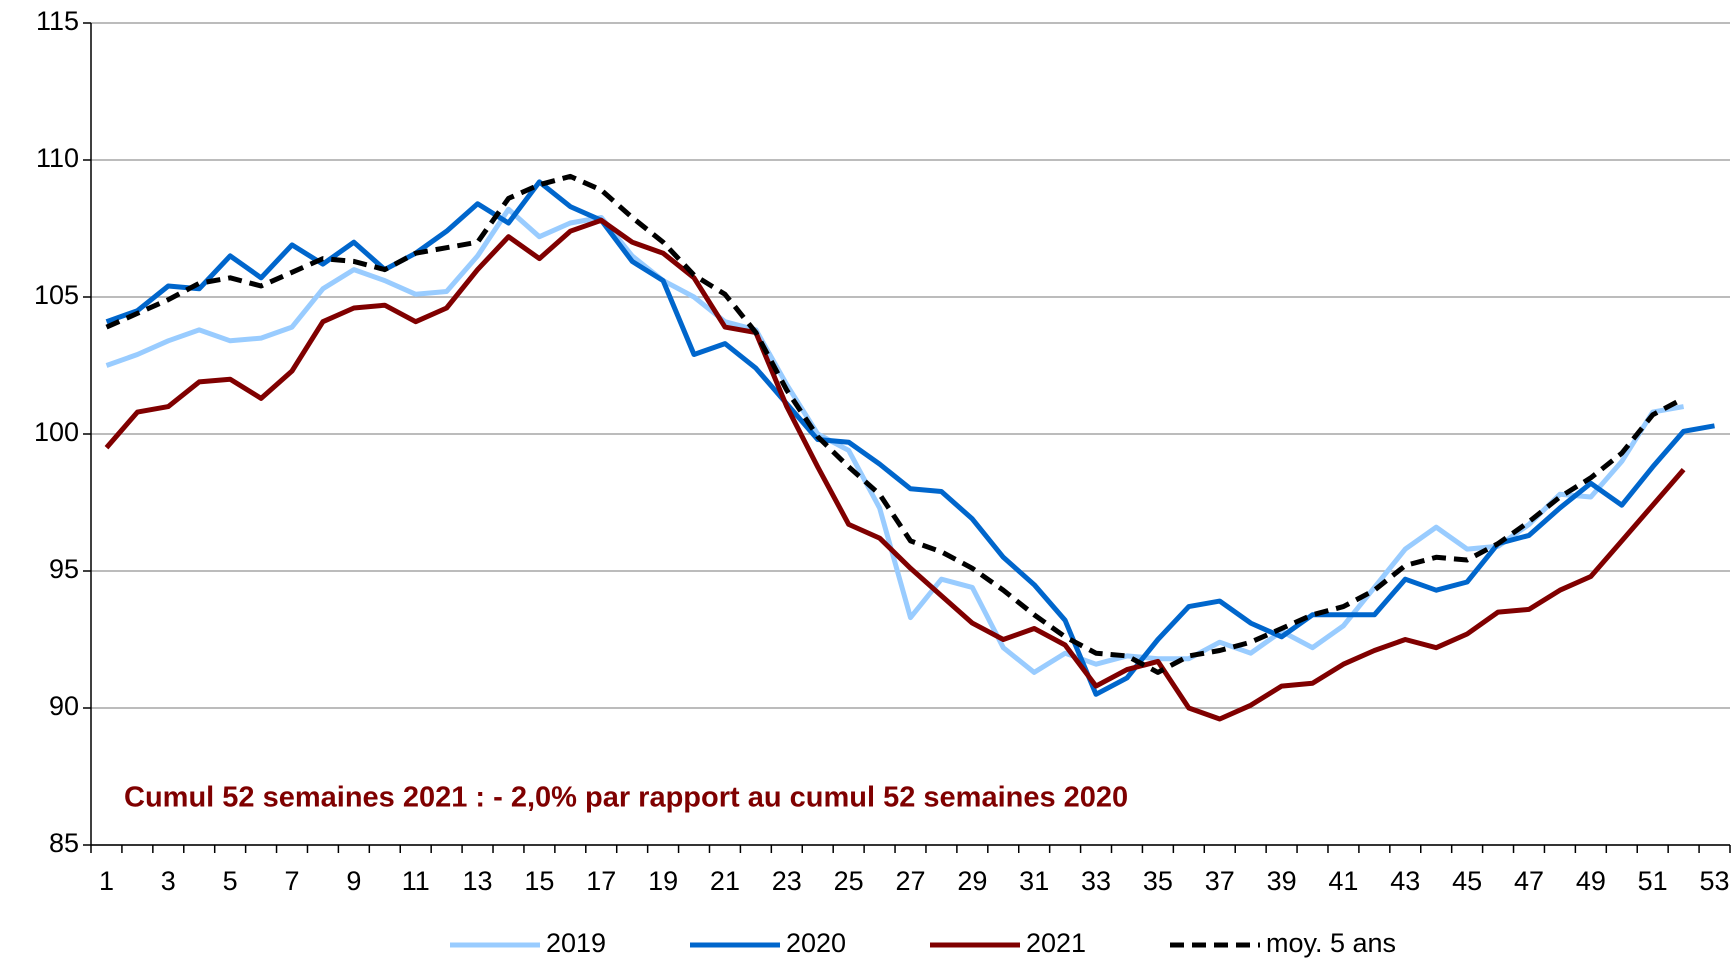 Image resolution: width=1733 pixels, height=961 pixels. I want to click on legend-label: moy. 5 ans, so click(1331, 943).